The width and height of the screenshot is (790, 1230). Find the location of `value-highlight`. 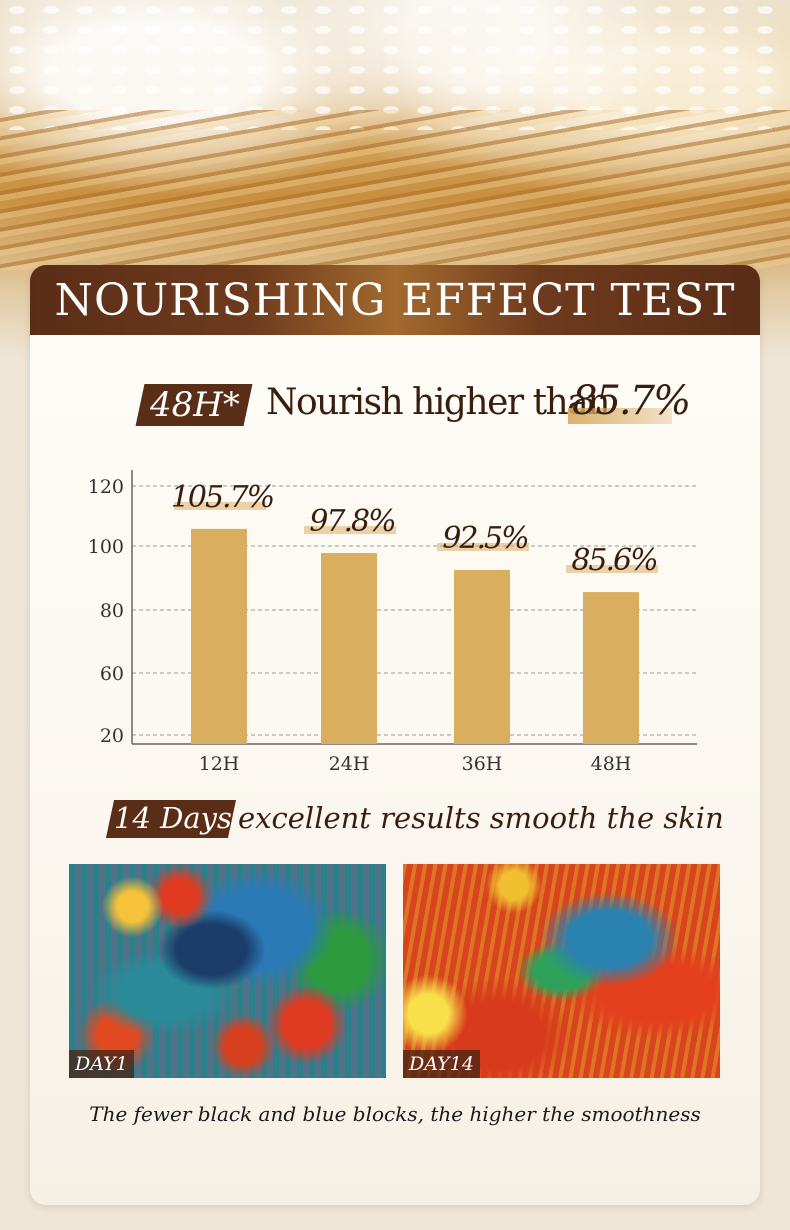

value-highlight is located at coordinates (620, 416).